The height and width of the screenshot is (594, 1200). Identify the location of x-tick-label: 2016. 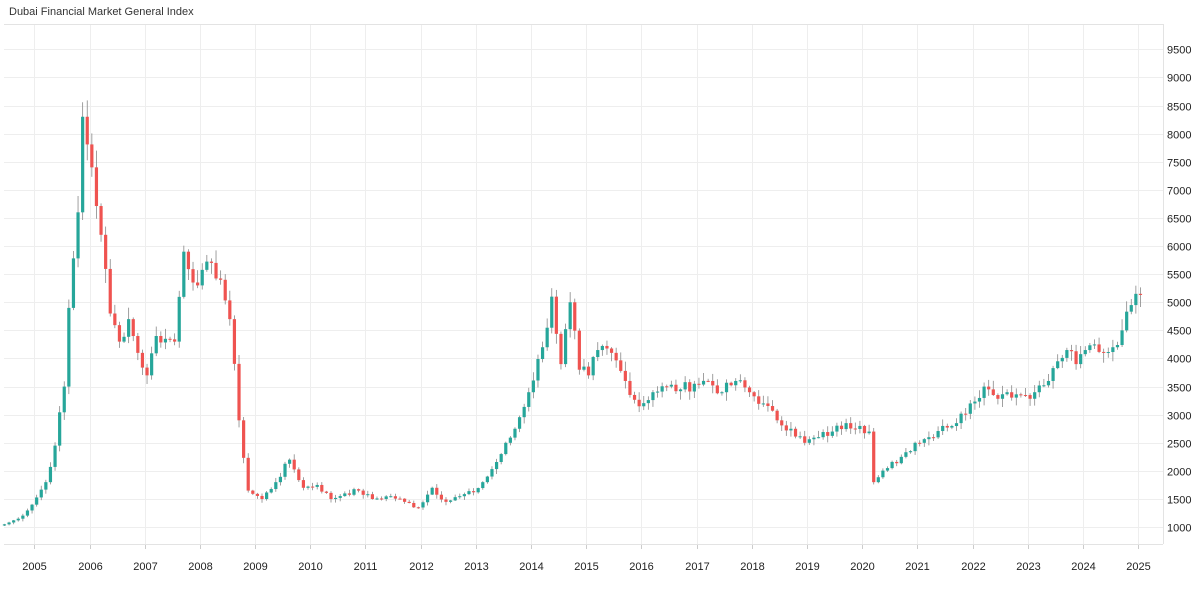
(641, 567).